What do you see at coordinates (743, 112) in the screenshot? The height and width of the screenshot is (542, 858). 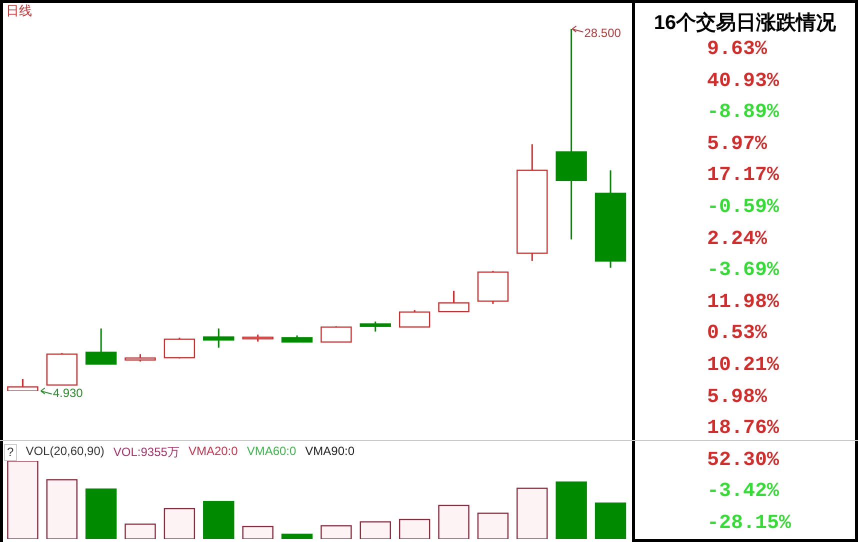 I see `text: -8.89%` at bounding box center [743, 112].